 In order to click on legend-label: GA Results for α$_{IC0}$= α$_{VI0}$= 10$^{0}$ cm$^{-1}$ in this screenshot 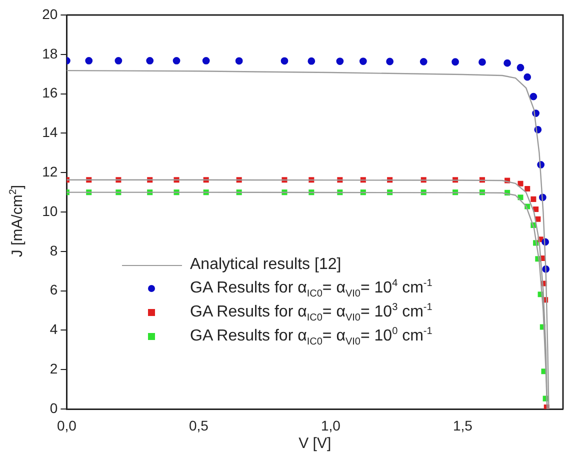, I will do `click(311, 337)`.